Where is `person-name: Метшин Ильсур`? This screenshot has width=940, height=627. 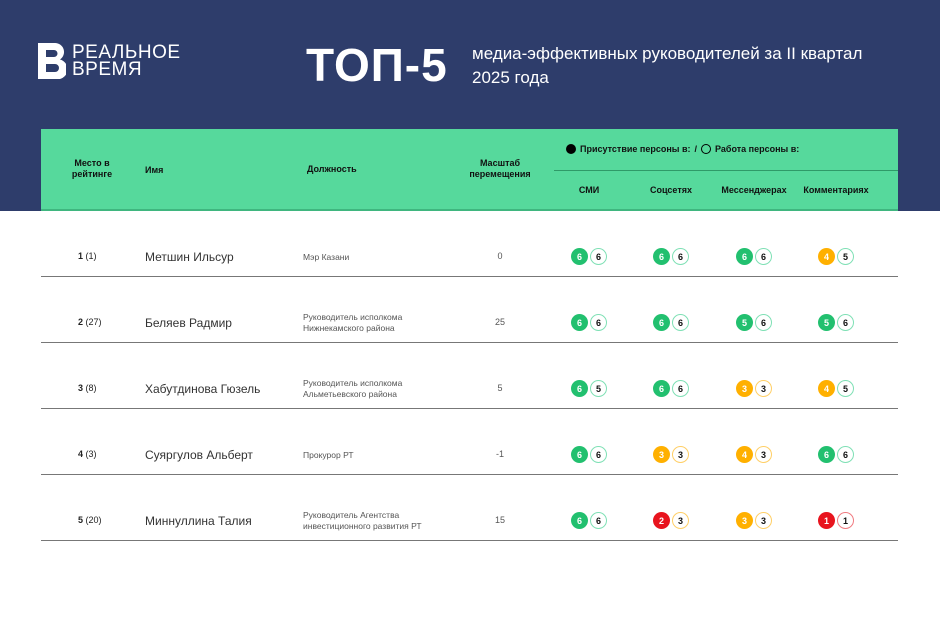 person-name: Метшин Ильсур is located at coordinates (189, 257).